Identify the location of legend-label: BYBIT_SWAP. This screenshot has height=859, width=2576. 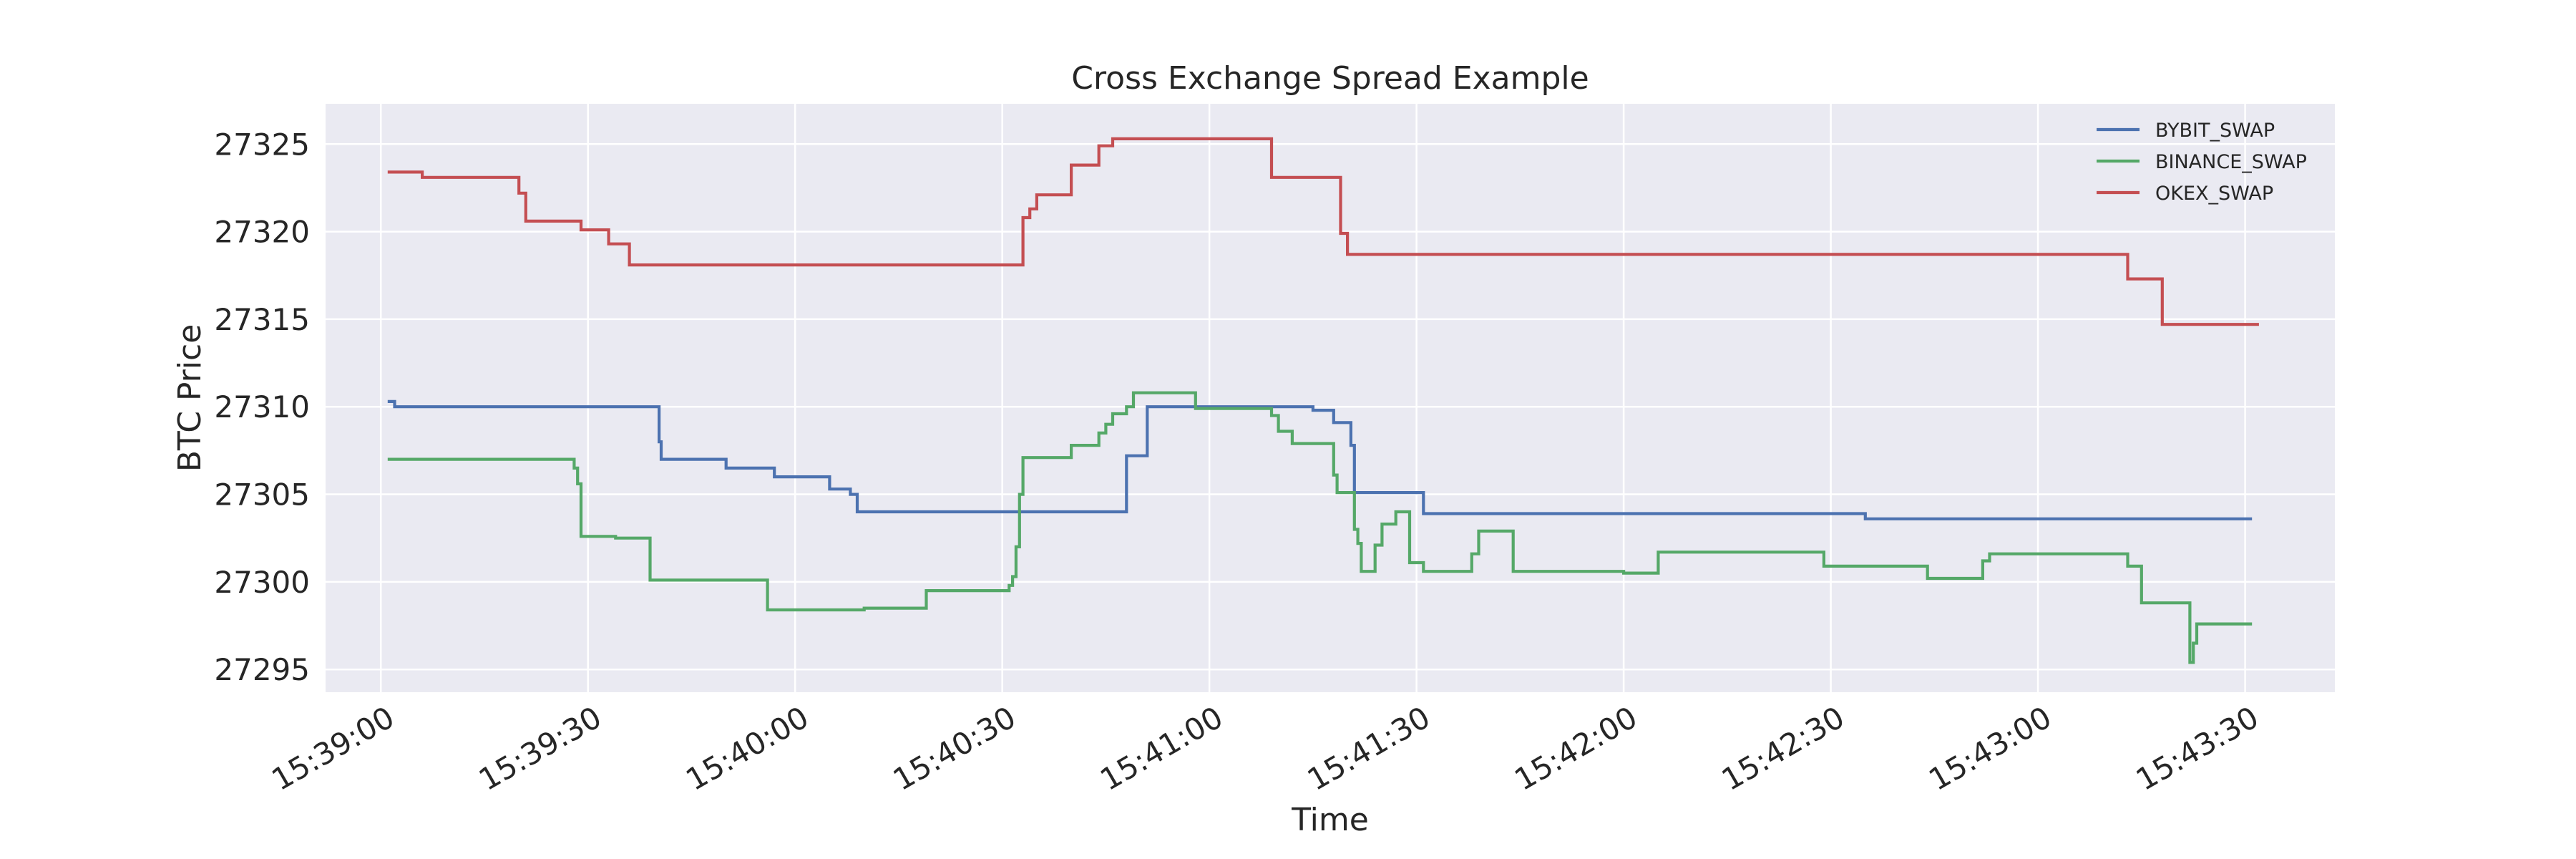
(2215, 131).